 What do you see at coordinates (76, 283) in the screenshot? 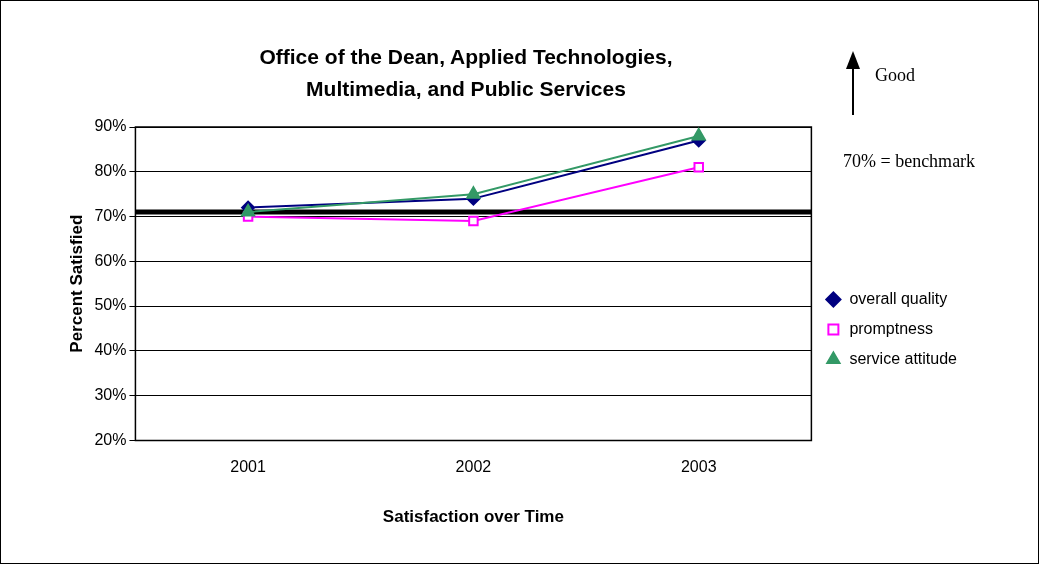
I see `y-axis-title: Percent Satisfied` at bounding box center [76, 283].